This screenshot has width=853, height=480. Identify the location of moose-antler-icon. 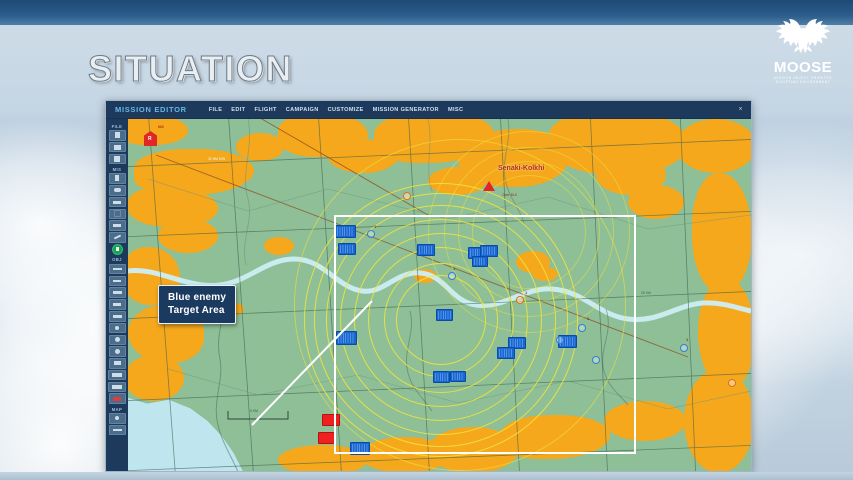
(803, 36).